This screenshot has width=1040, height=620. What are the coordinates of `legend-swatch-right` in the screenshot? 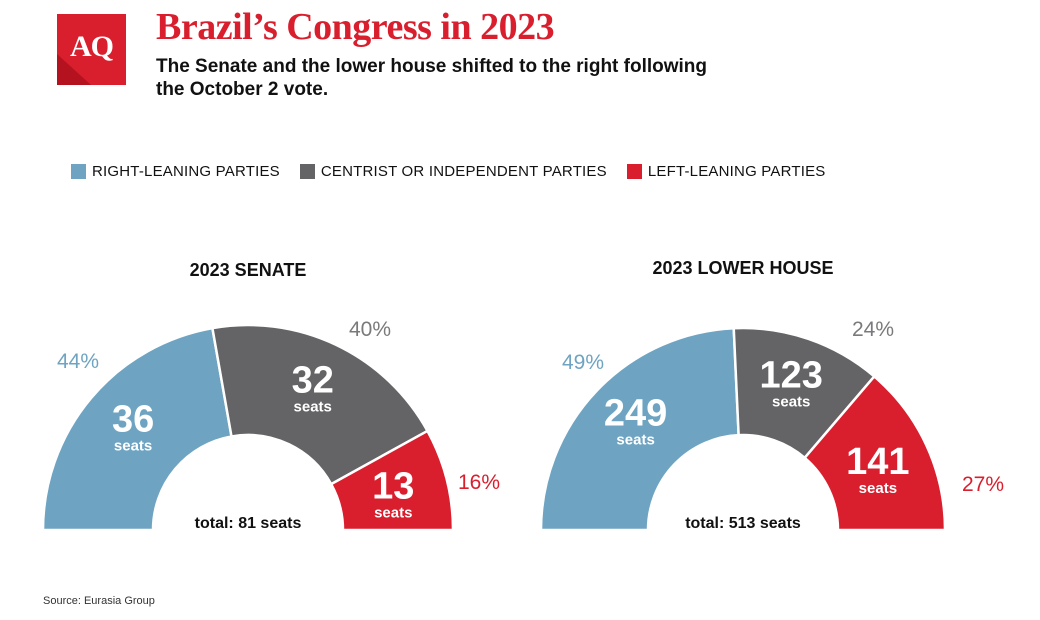 It's located at (78, 171).